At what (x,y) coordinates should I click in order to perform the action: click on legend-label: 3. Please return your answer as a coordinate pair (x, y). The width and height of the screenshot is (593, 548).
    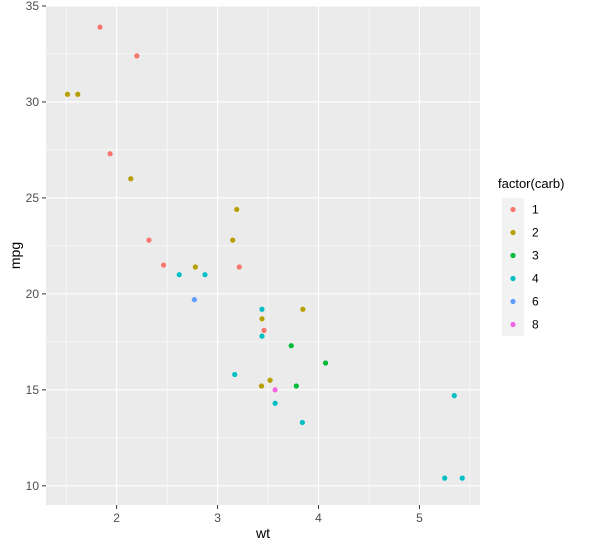
    Looking at the image, I should click on (535, 256).